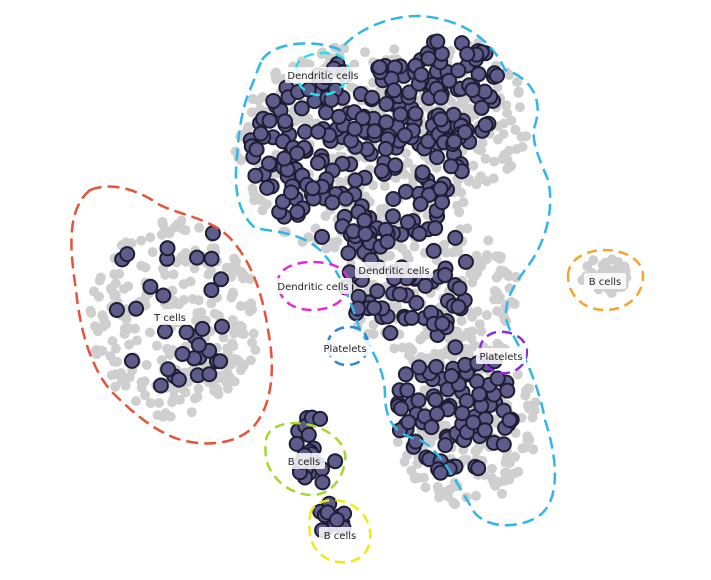 Image resolution: width=711 pixels, height=580 pixels. Describe the element at coordinates (304, 462) in the screenshot. I see `svg-text: B cells` at that location.